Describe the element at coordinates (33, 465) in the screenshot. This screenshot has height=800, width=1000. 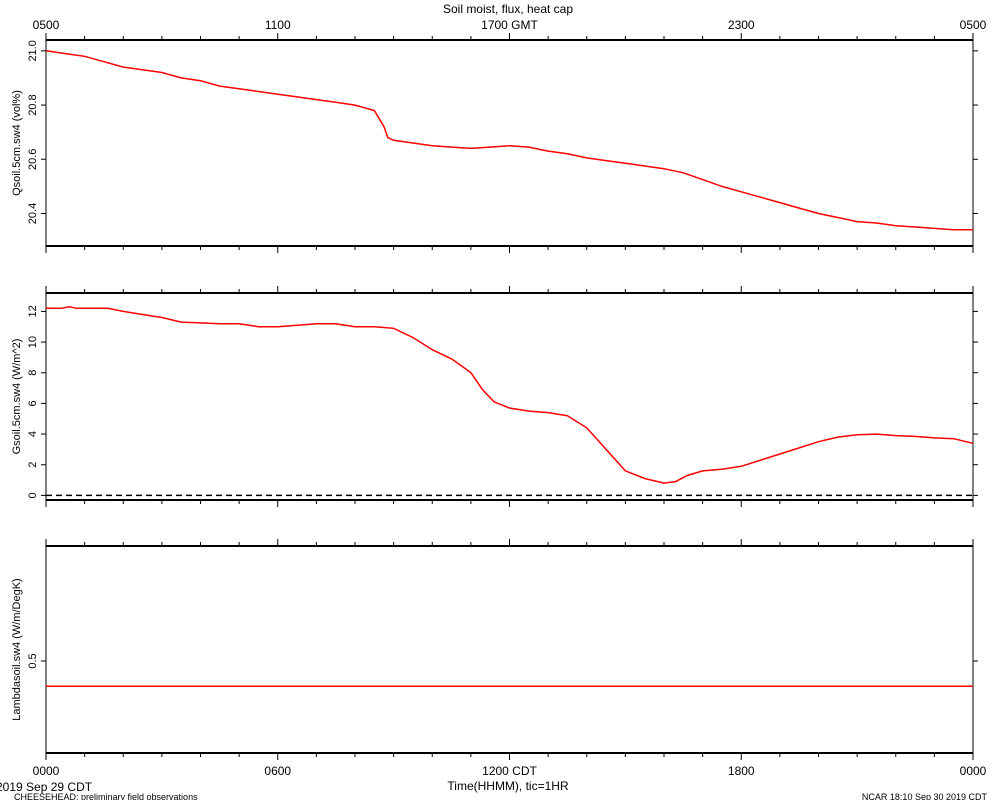
I see `y-tick-label: 2` at that location.